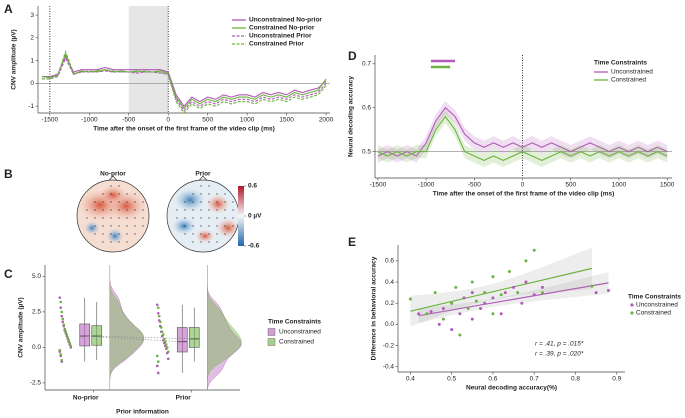  What do you see at coordinates (142, 412) in the screenshot?
I see `x-axis-label: Prior information` at bounding box center [142, 412].